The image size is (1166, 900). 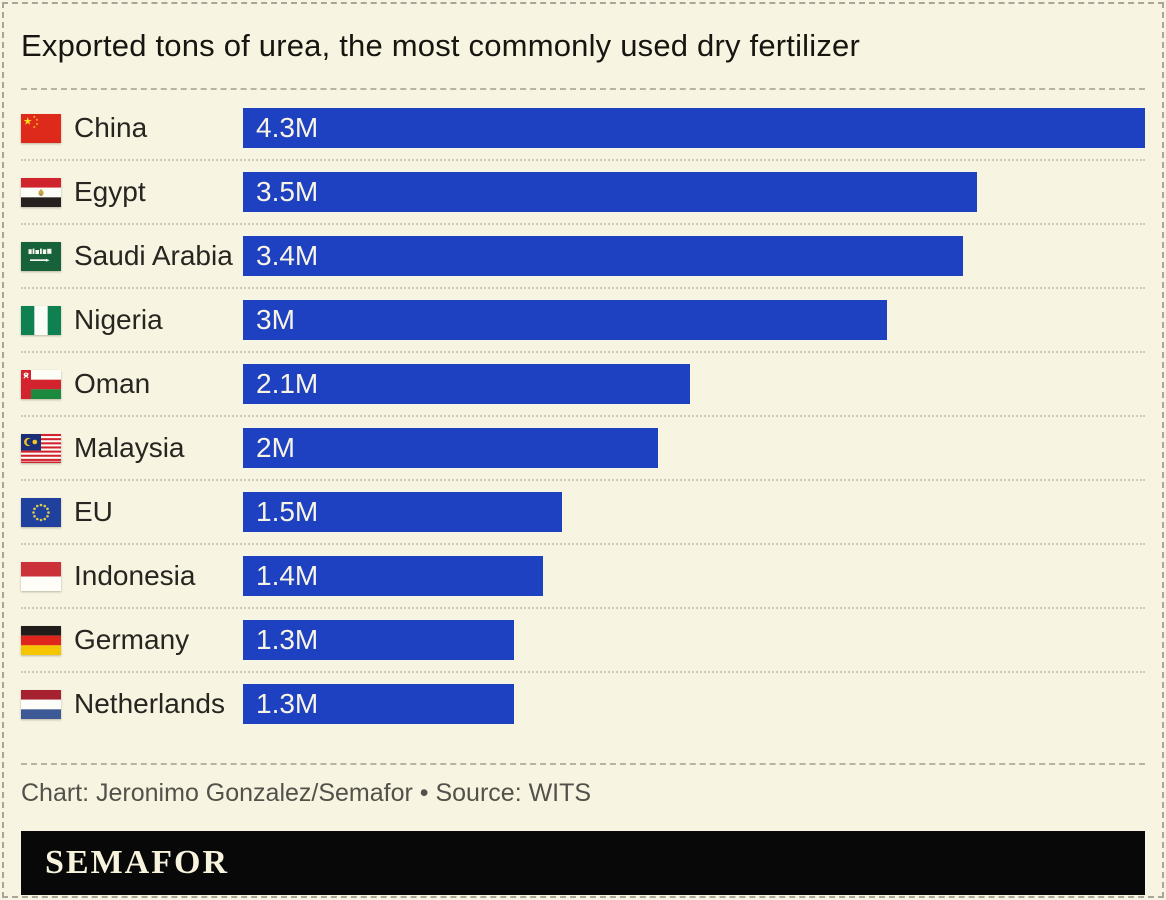 What do you see at coordinates (41, 640) in the screenshot?
I see `germany-flag-icon` at bounding box center [41, 640].